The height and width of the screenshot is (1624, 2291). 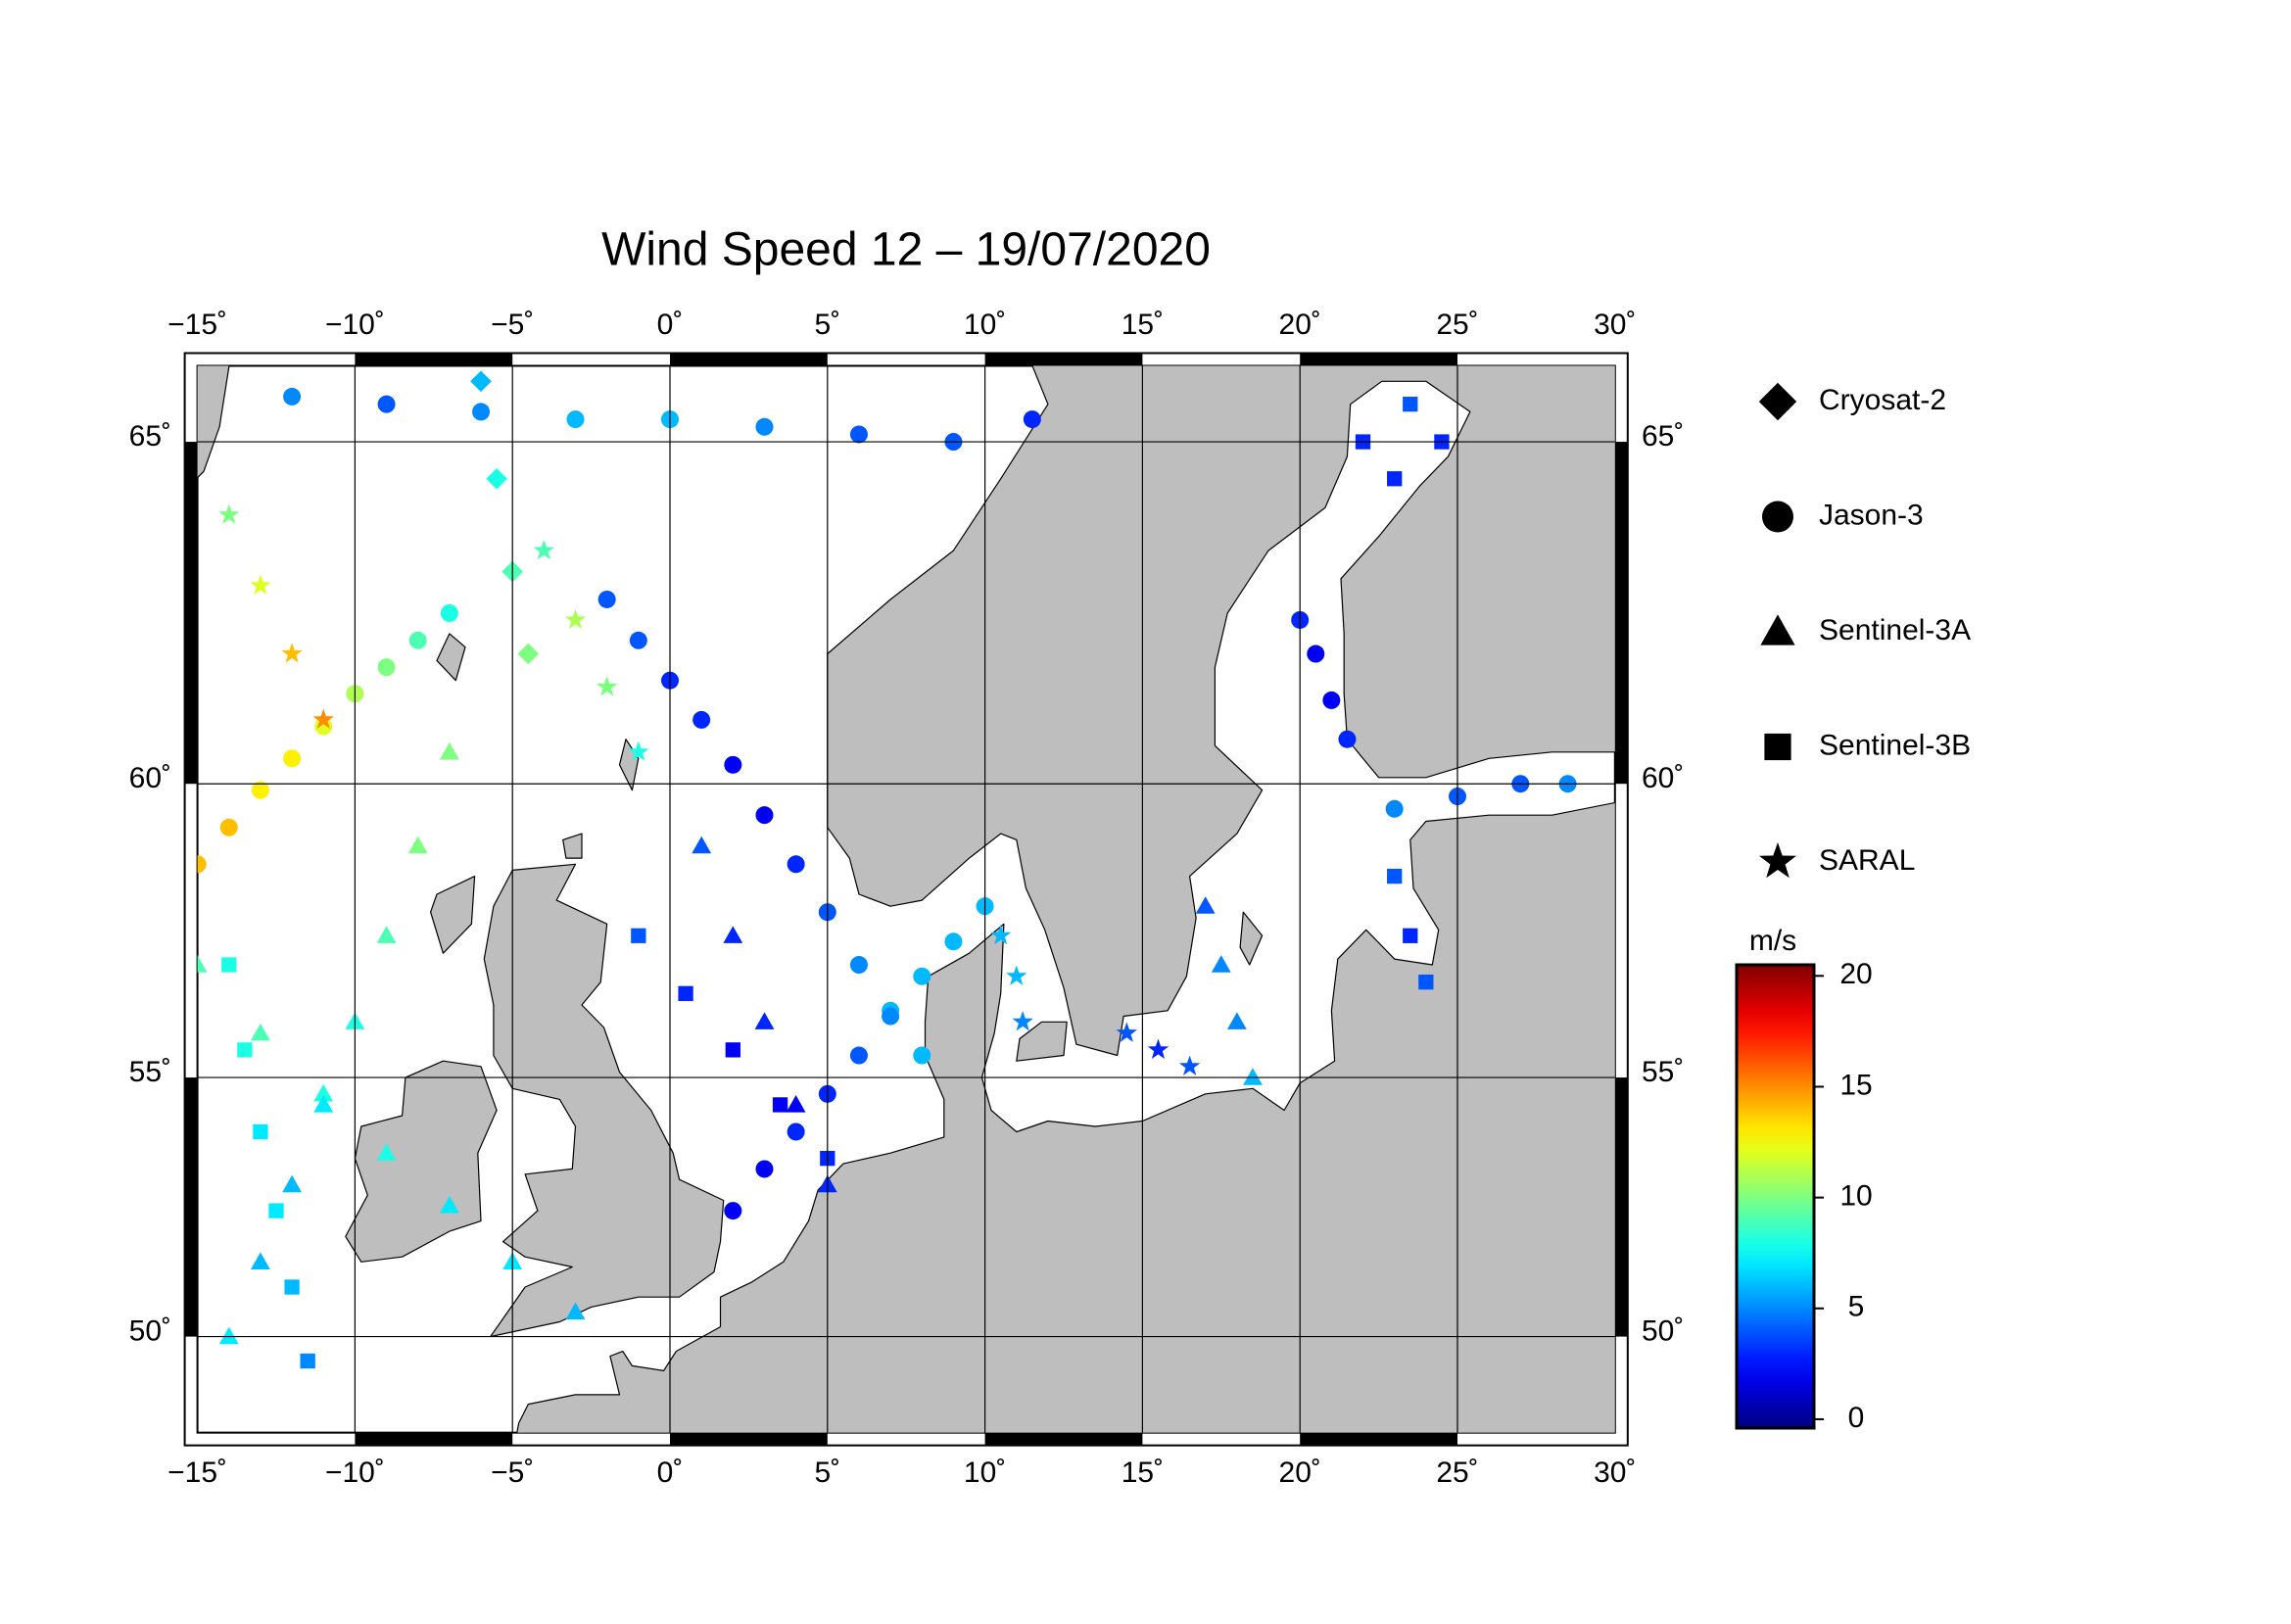 What do you see at coordinates (670, 1473) in the screenshot?
I see `x-tick-label: 0˚` at bounding box center [670, 1473].